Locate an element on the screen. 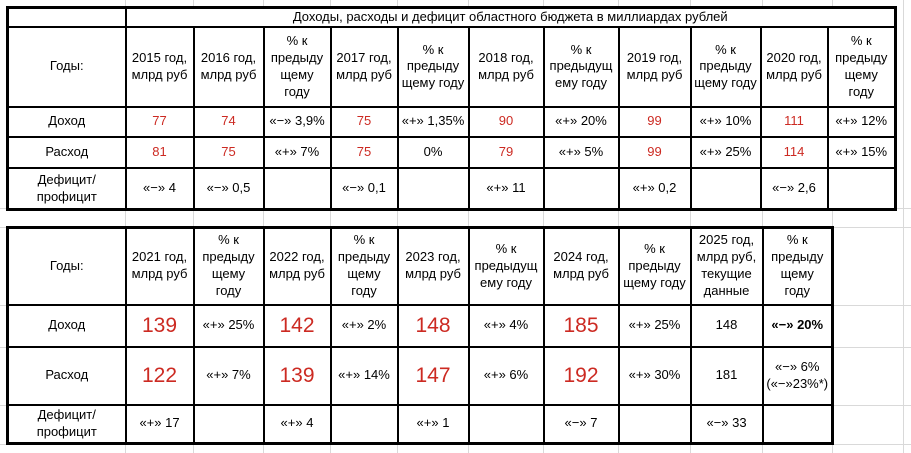 This screenshot has height=453, width=911. income-pct-2021: «+» 25% is located at coordinates (228, 325).